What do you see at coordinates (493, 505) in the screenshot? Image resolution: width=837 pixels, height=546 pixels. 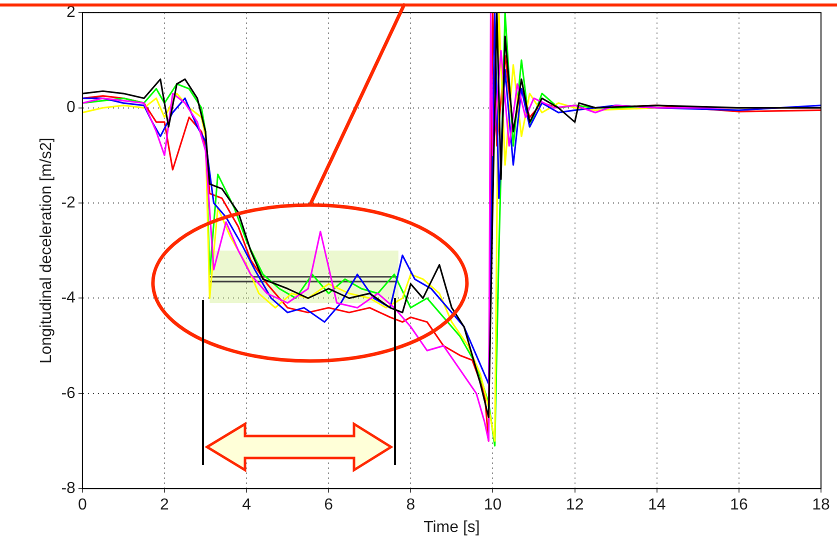 I see `x-tick-label: 10` at bounding box center [493, 505].